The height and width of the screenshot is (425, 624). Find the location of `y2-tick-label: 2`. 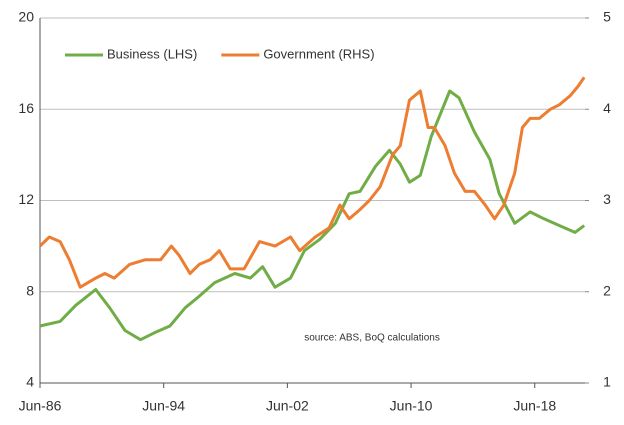

y2-tick-label: 2 is located at coordinates (607, 290).